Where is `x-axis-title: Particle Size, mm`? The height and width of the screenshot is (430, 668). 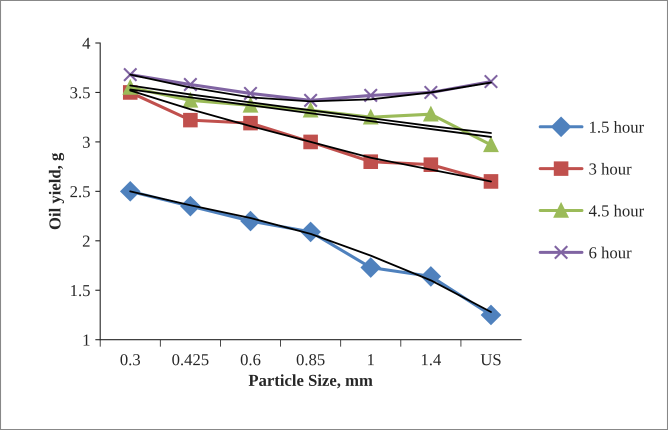
x-axis-title: Particle Size, mm is located at coordinates (310, 381).